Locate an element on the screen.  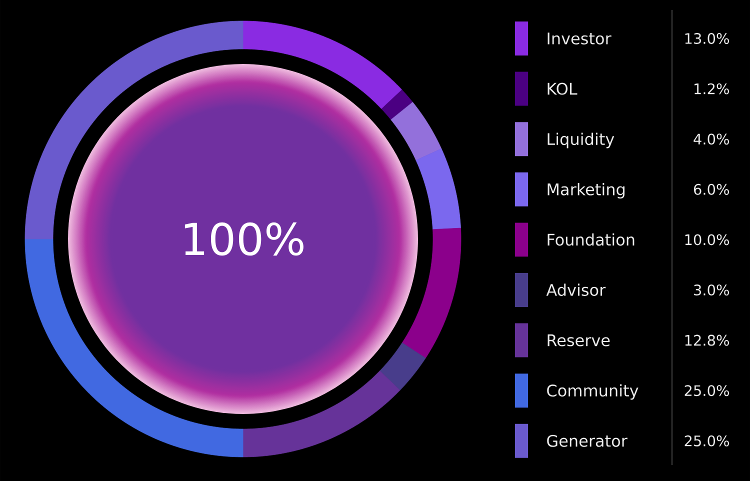
legend-label: Reserve is located at coordinates (579, 340).